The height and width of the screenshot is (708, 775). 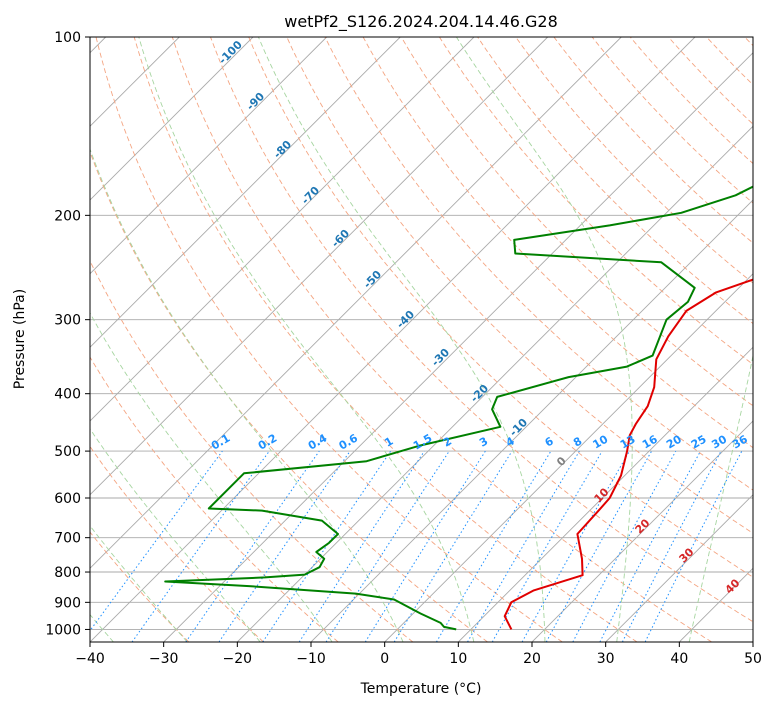 What do you see at coordinates (422, 442) in the screenshot?
I see `mixing-ratio-label: 1.5` at bounding box center [422, 442].